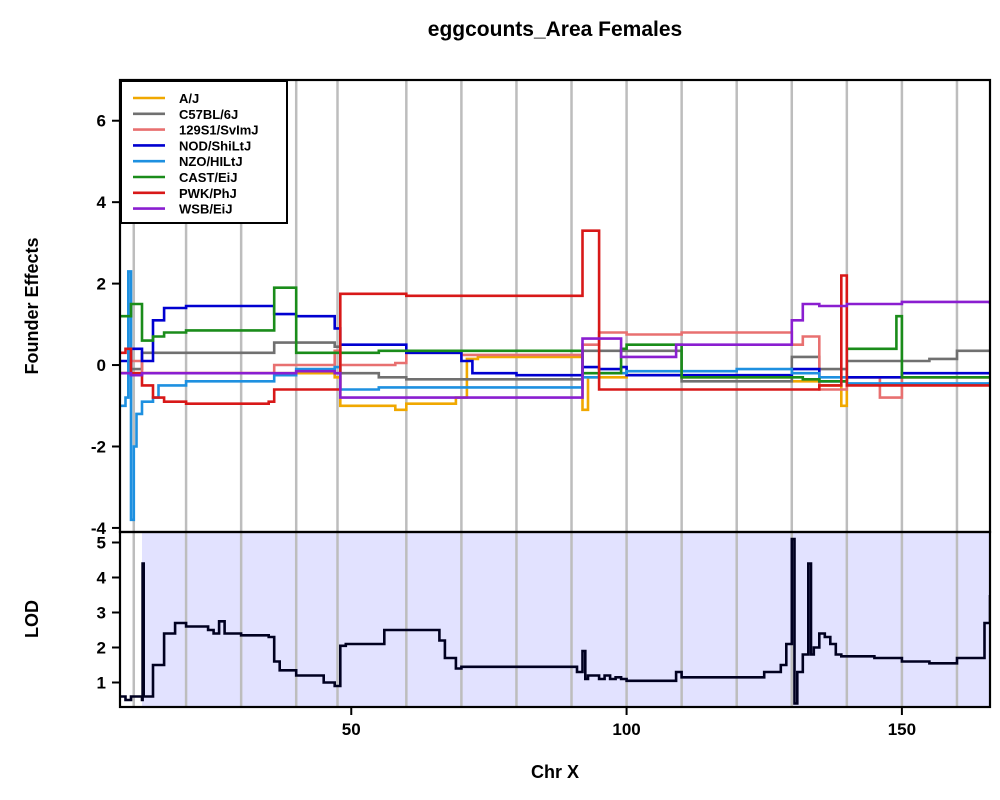  I want to click on y-tick-label: -2, so click(98, 446).